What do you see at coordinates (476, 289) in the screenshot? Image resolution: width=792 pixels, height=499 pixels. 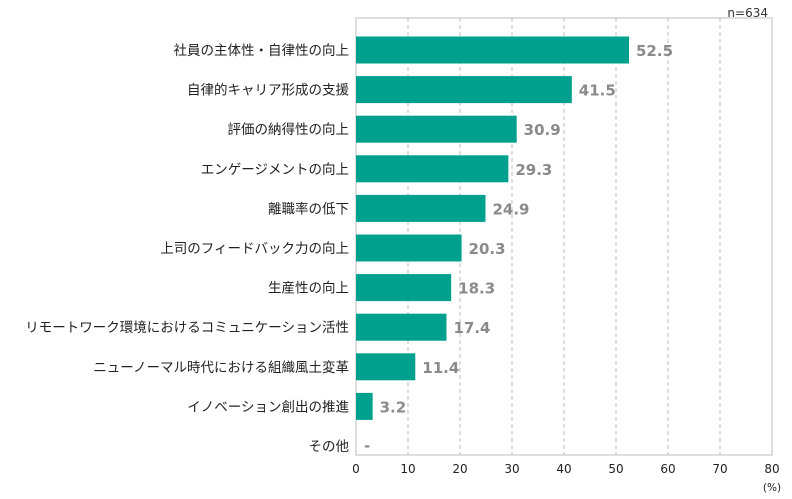 I see `value-label: 18.3` at bounding box center [476, 289].